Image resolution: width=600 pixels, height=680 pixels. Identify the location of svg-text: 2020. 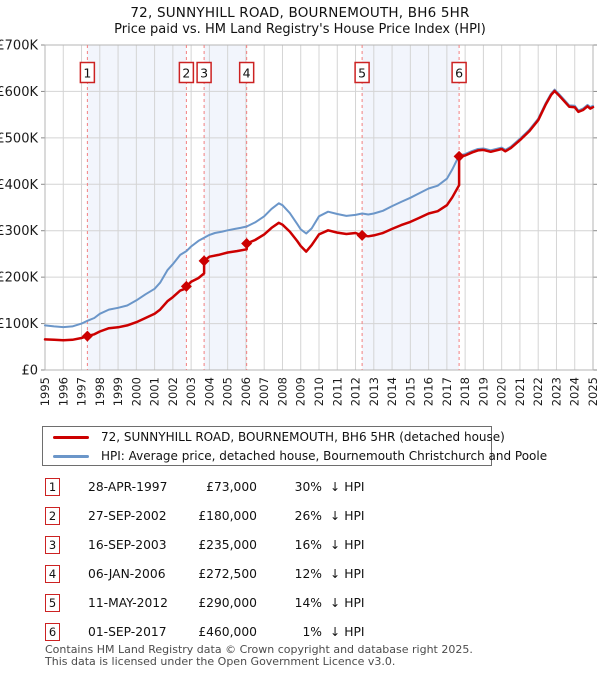
(502, 391).